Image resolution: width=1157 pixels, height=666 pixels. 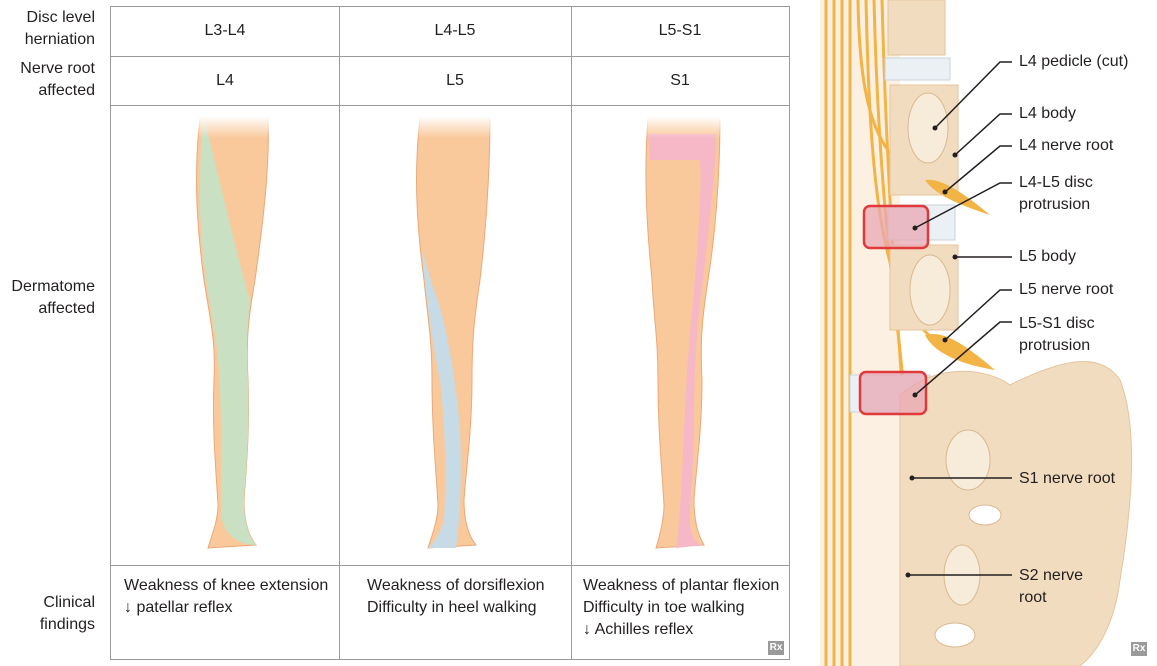 I want to click on label-l4-nerve-root: L4 nerve root, so click(x=1066, y=145).